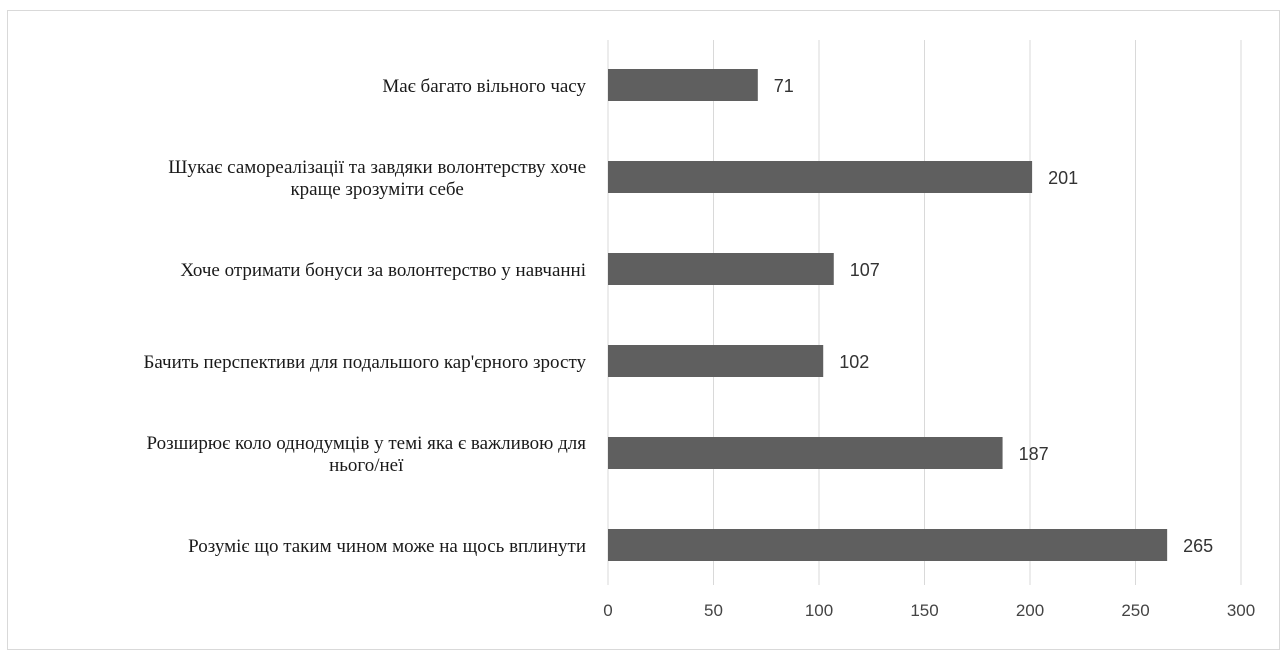 This screenshot has height=650, width=1287. What do you see at coordinates (819, 610) in the screenshot?
I see `x-tick-label: 100` at bounding box center [819, 610].